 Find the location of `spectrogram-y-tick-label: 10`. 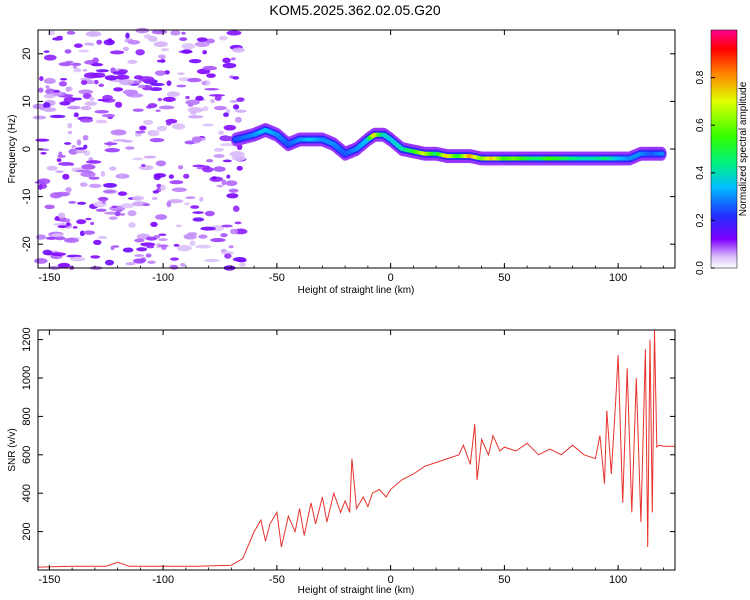

spectrogram-y-tick-label: 10 is located at coordinates (27, 101).